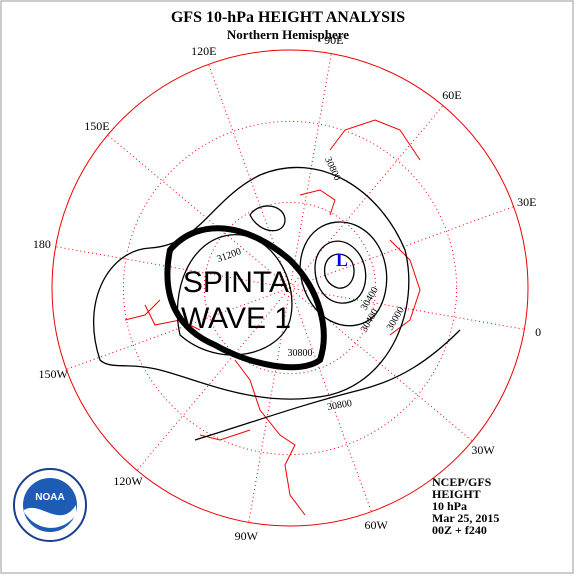 The image size is (576, 576). I want to click on longitude-label: 90W, so click(247, 536).